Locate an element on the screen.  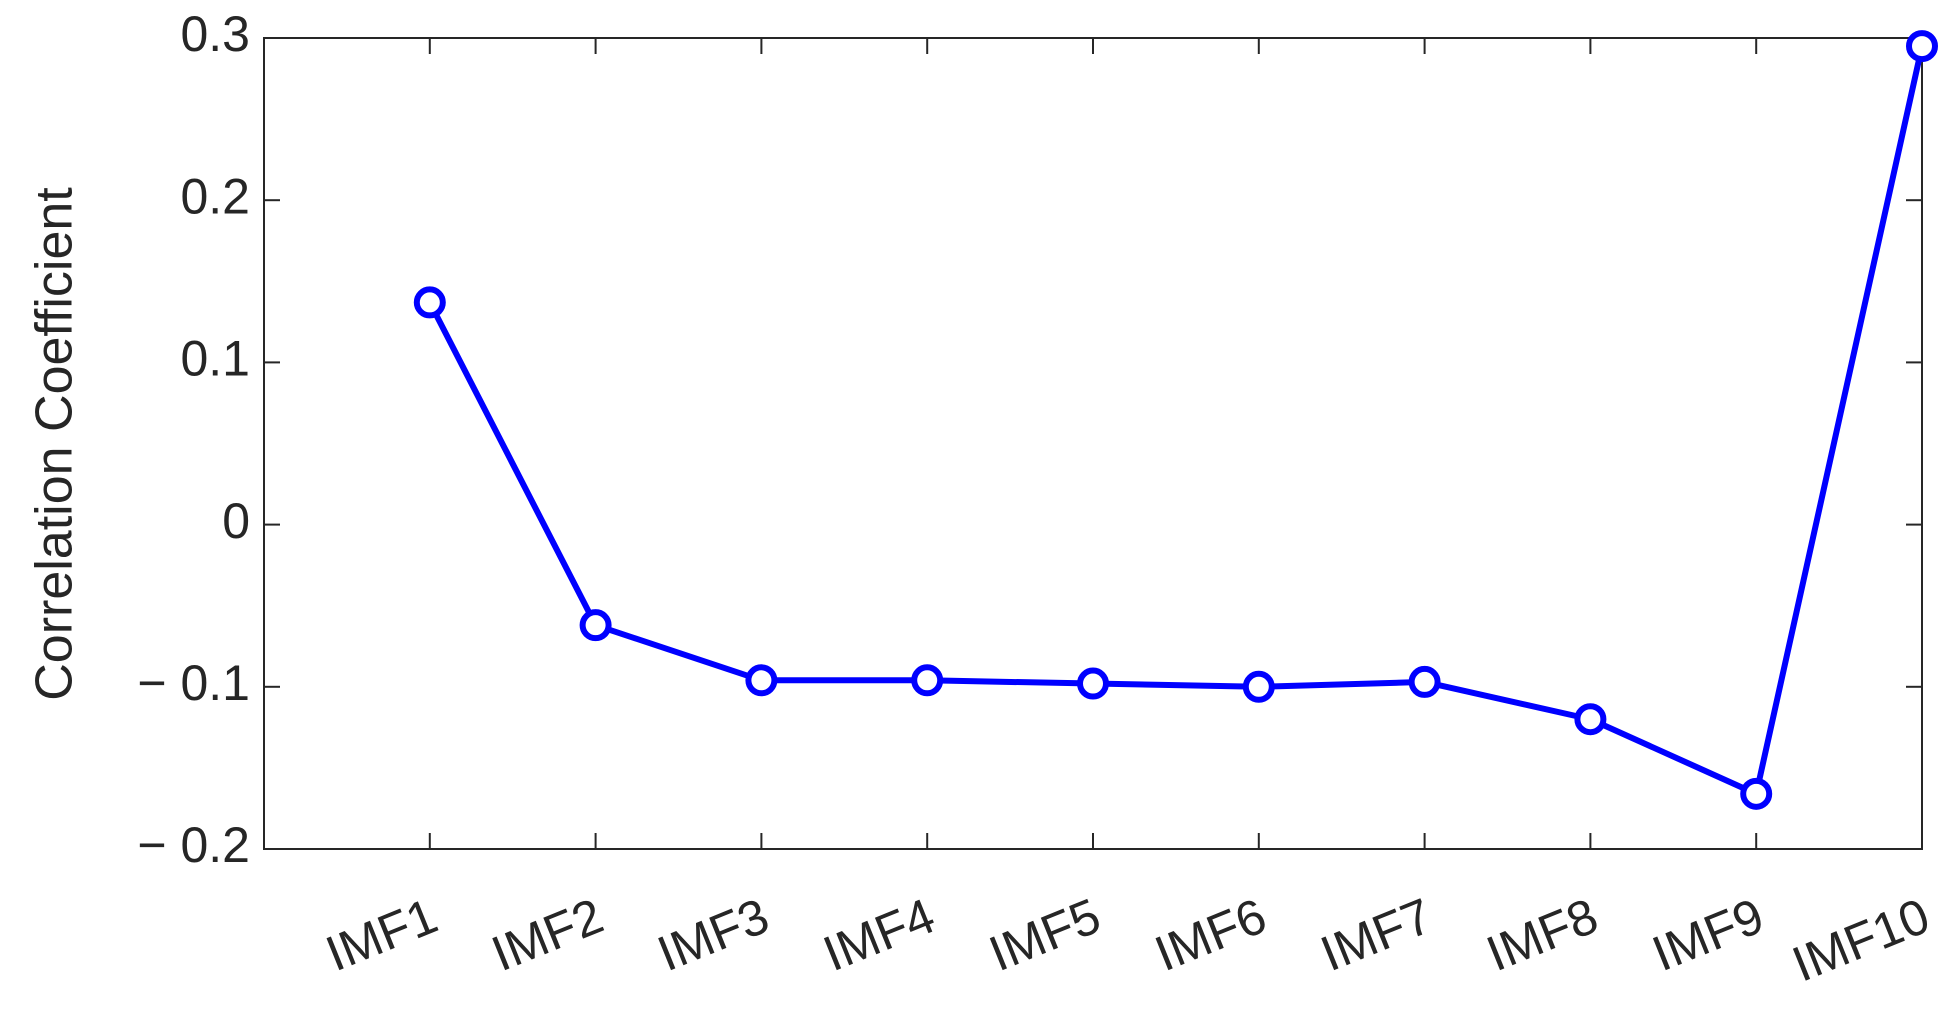
y-tick-label: − 0.2 is located at coordinates (193, 845).